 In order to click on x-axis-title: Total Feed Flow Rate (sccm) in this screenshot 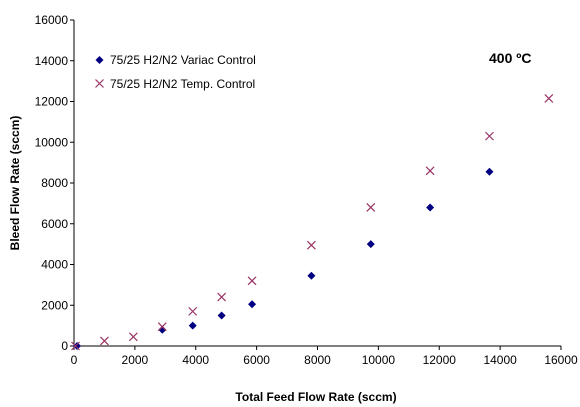, I will do `click(315, 397)`.